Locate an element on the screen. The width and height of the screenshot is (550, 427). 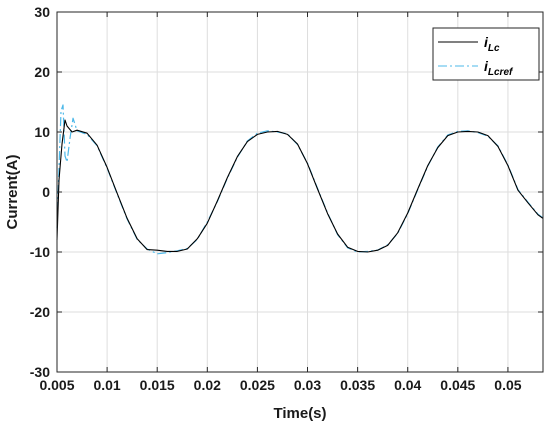
y-axis-label: Current(A) is located at coordinates (12, 192).